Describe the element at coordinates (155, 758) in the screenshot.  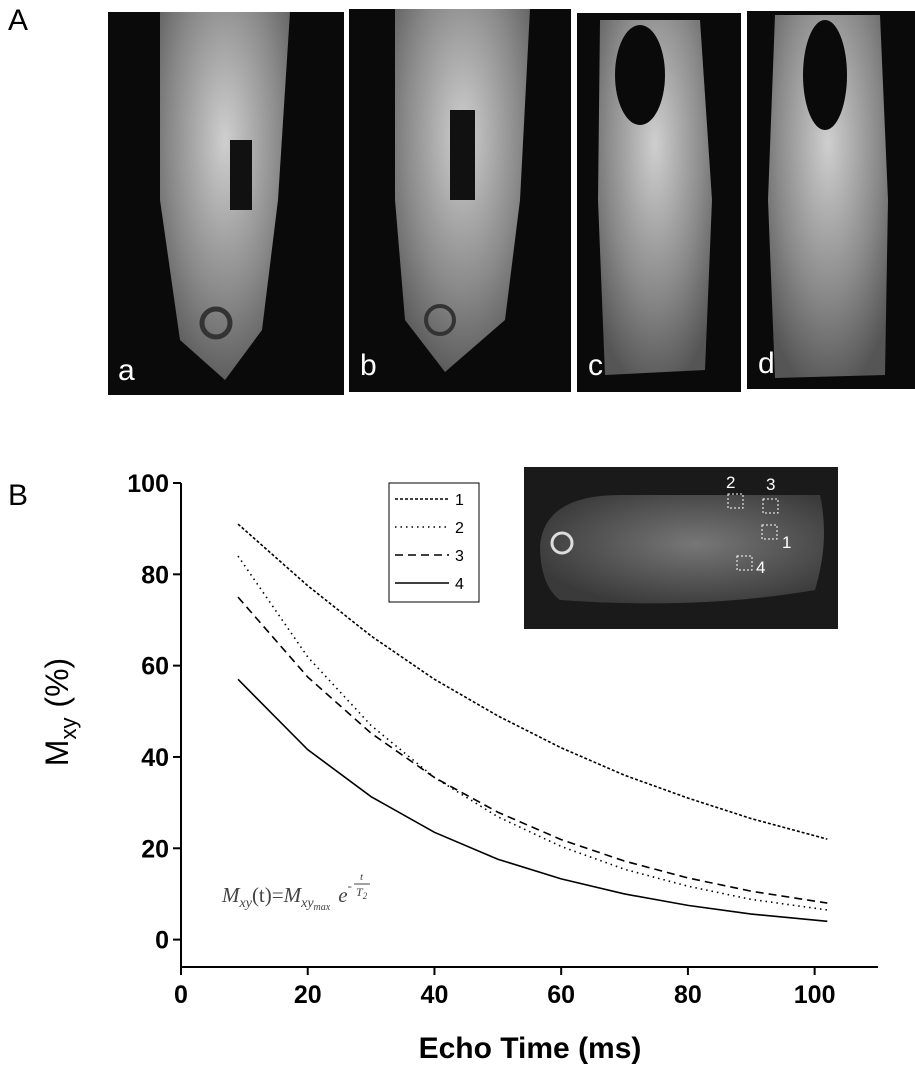
I see `y-tick-label: 40` at that location.